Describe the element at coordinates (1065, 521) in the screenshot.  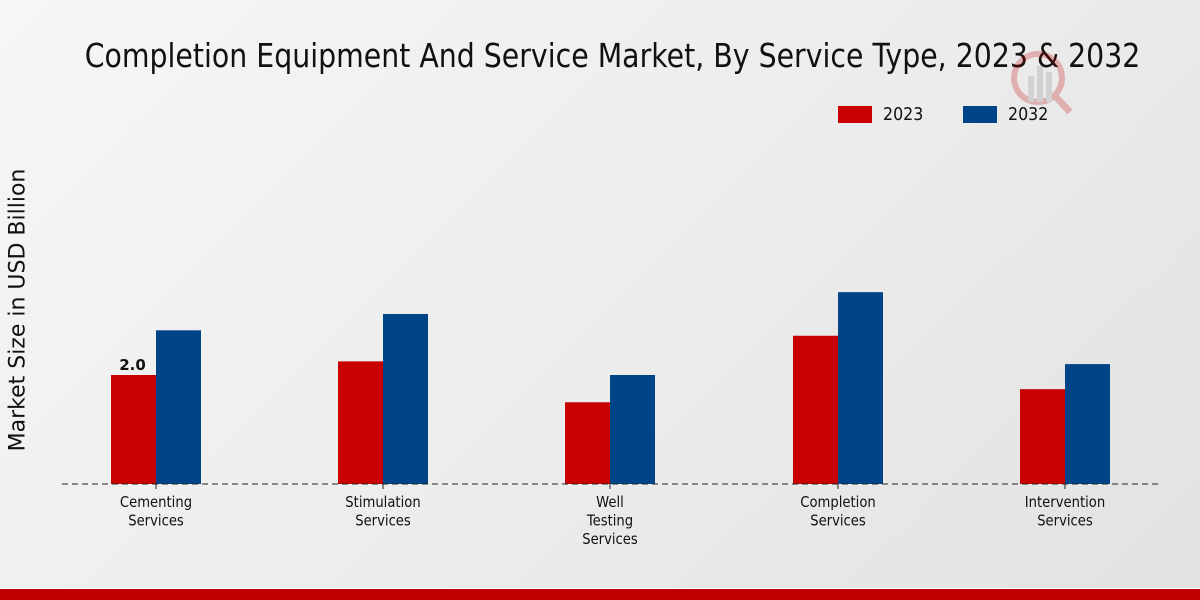
I see `x-tick-label-4-1: Services` at that location.